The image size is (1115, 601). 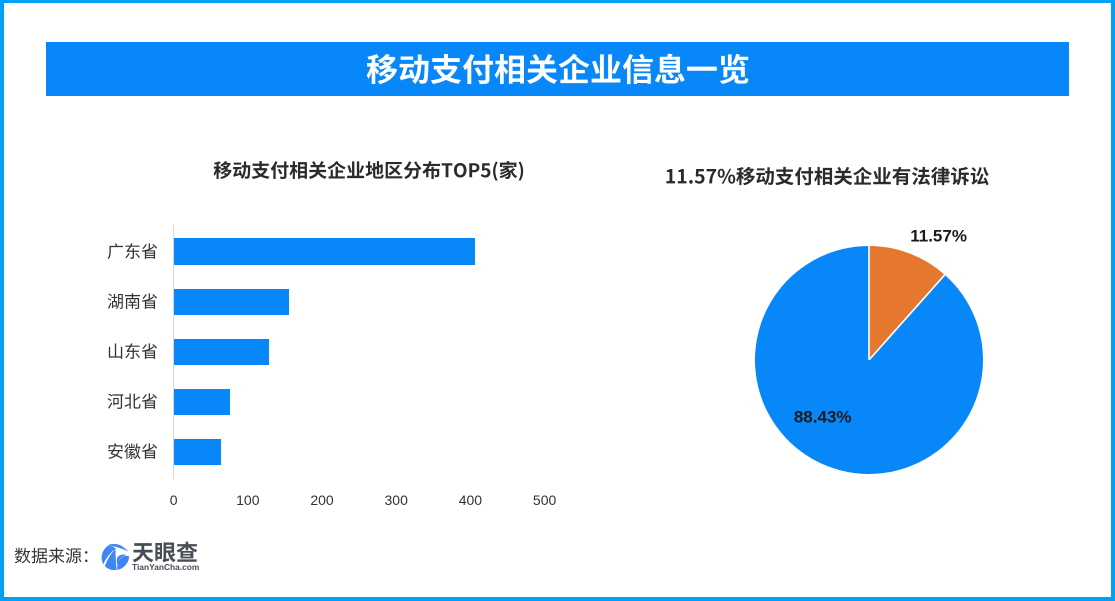 I want to click on logo-swoosh-upper-left, so click(x=108, y=555).